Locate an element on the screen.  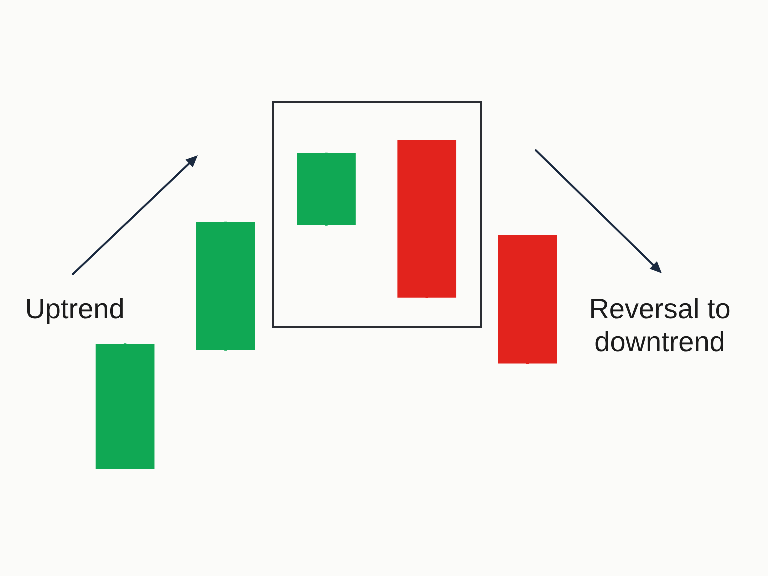
annotation: Uptrend is located at coordinates (75, 309).